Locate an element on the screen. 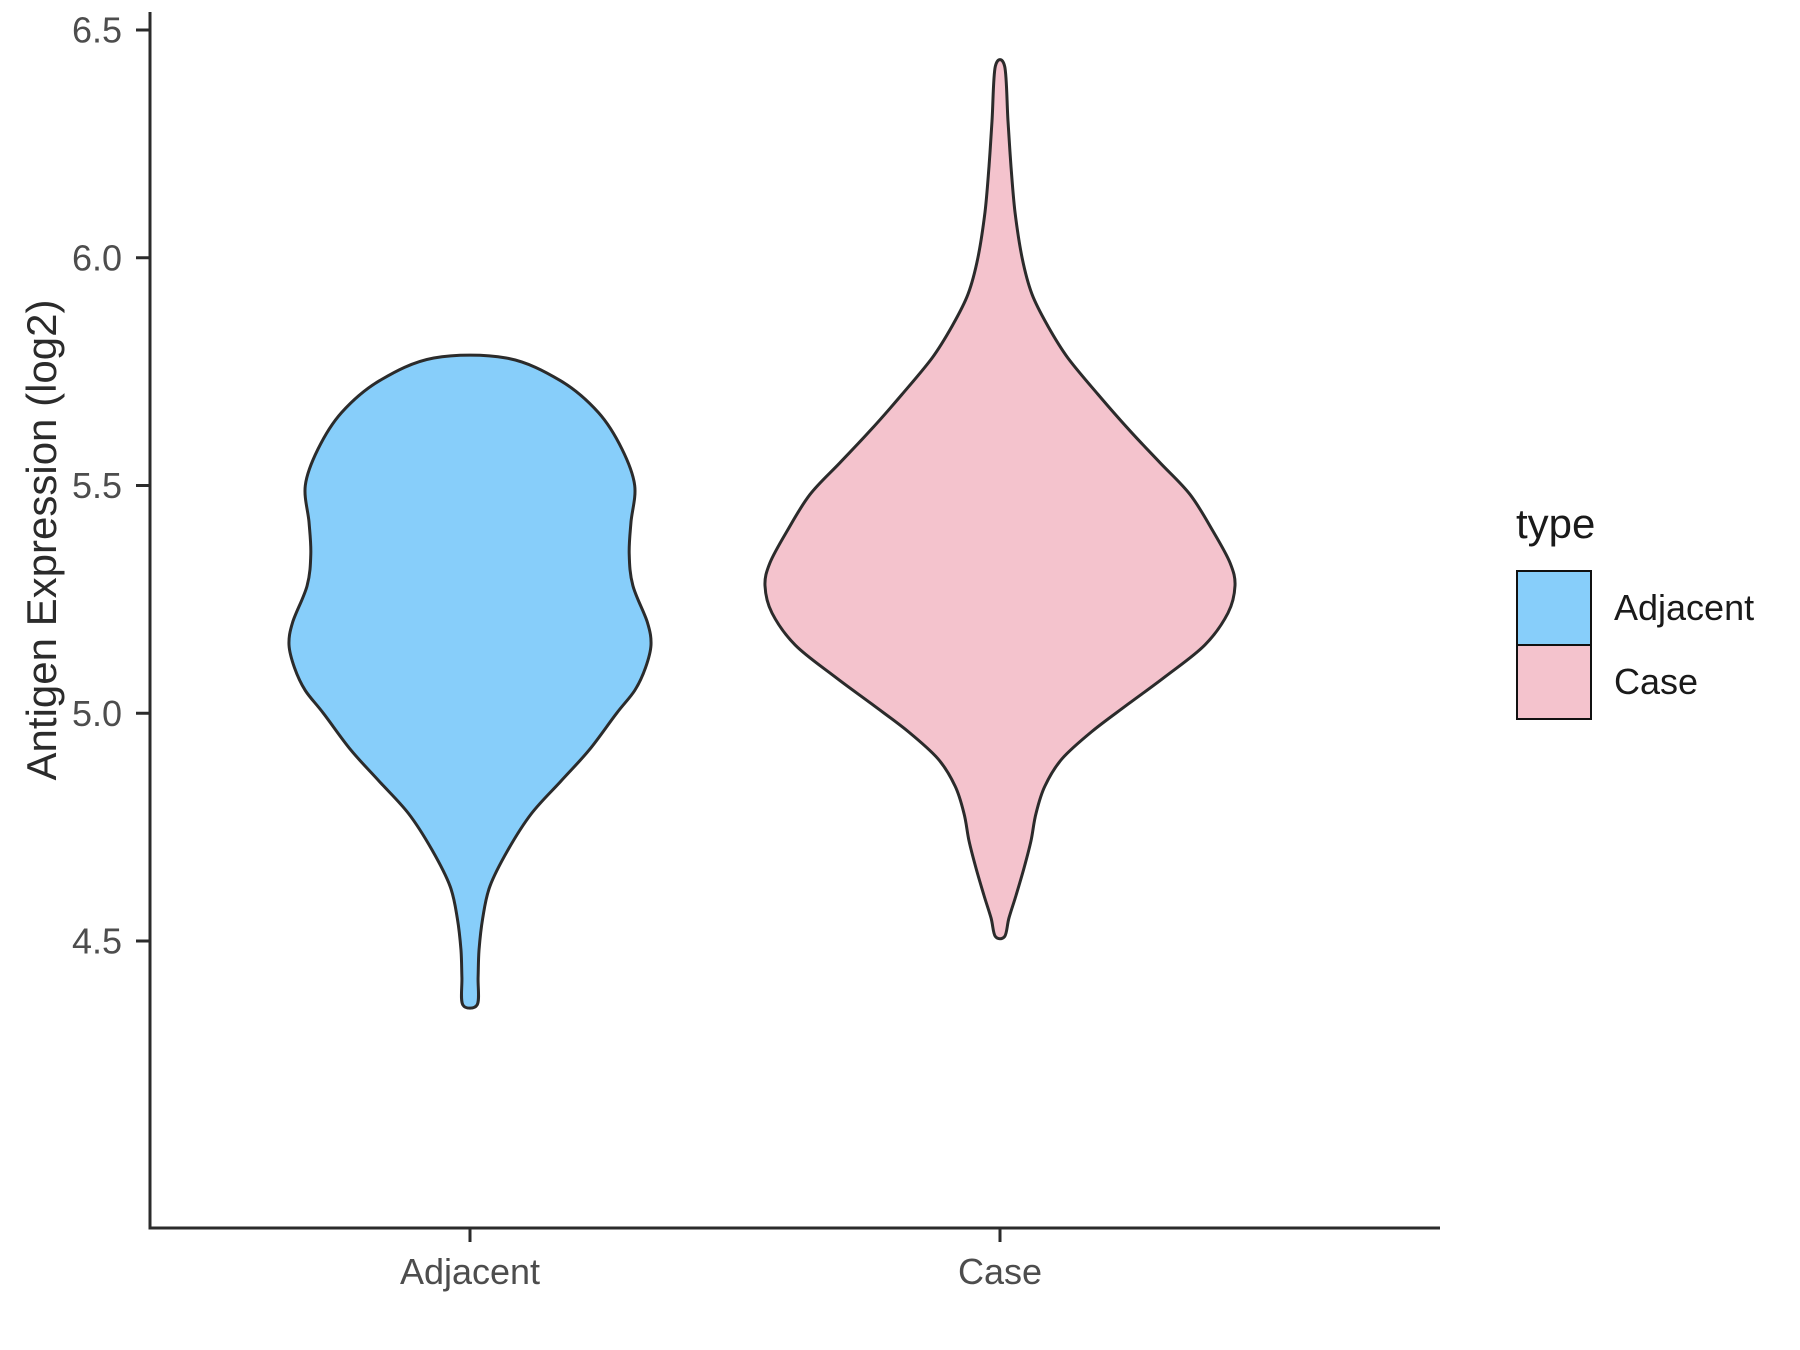 This screenshot has width=1800, height=1350. legend-title: type is located at coordinates (1556, 523).